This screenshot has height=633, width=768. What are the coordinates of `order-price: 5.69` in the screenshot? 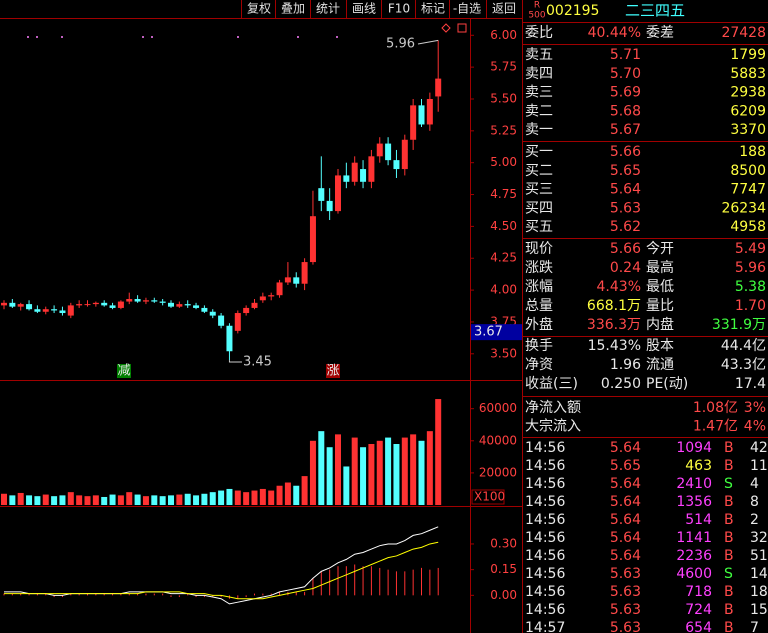 It's located at (625, 93).